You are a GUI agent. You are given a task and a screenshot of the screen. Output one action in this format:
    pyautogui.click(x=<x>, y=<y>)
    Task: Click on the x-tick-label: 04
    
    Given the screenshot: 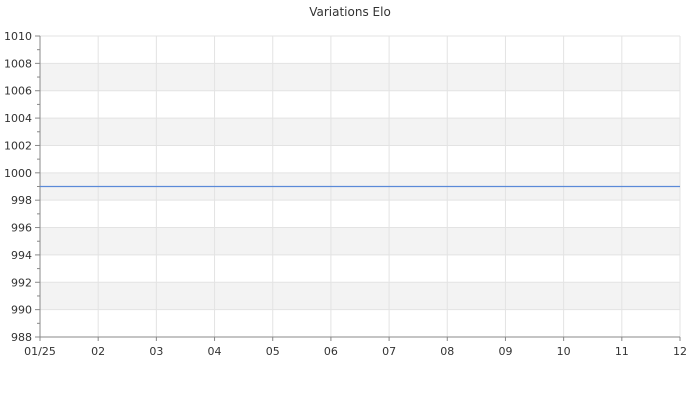 What is the action you would take?
    pyautogui.click(x=215, y=351)
    